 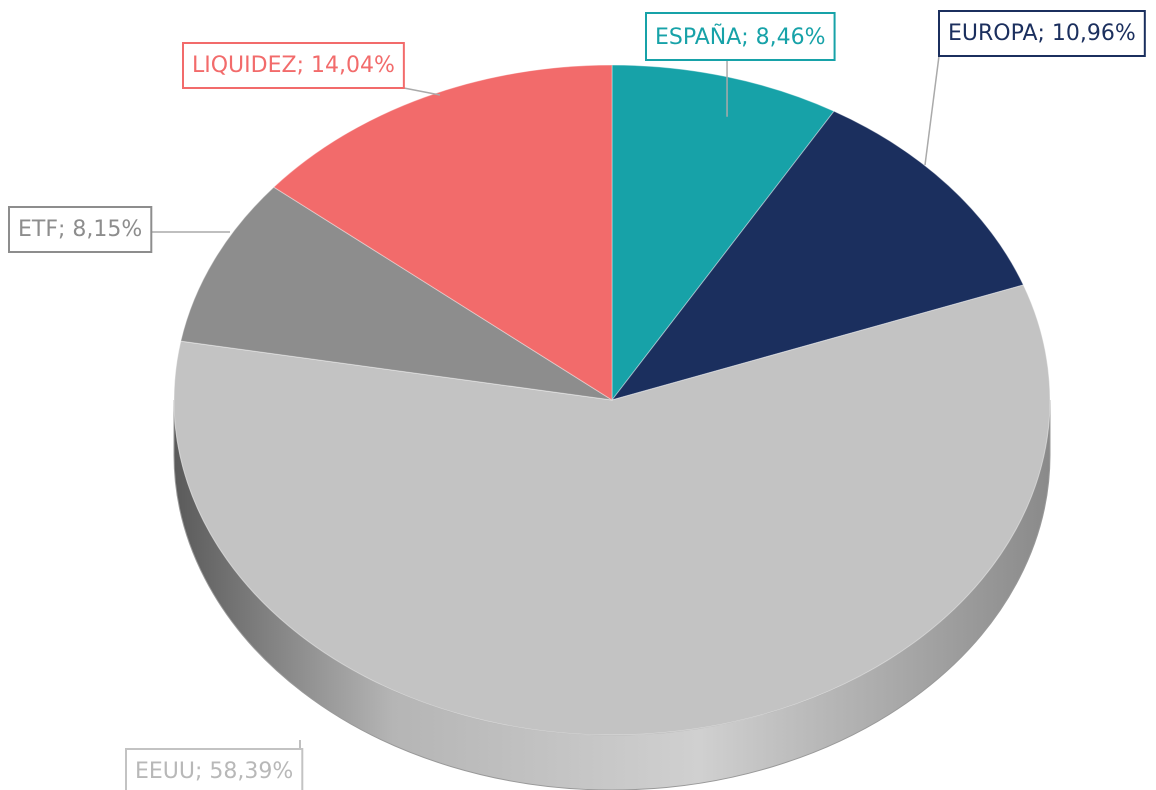 I want to click on data-label: LIQUIDEZ; 14,04%, so click(x=293, y=65).